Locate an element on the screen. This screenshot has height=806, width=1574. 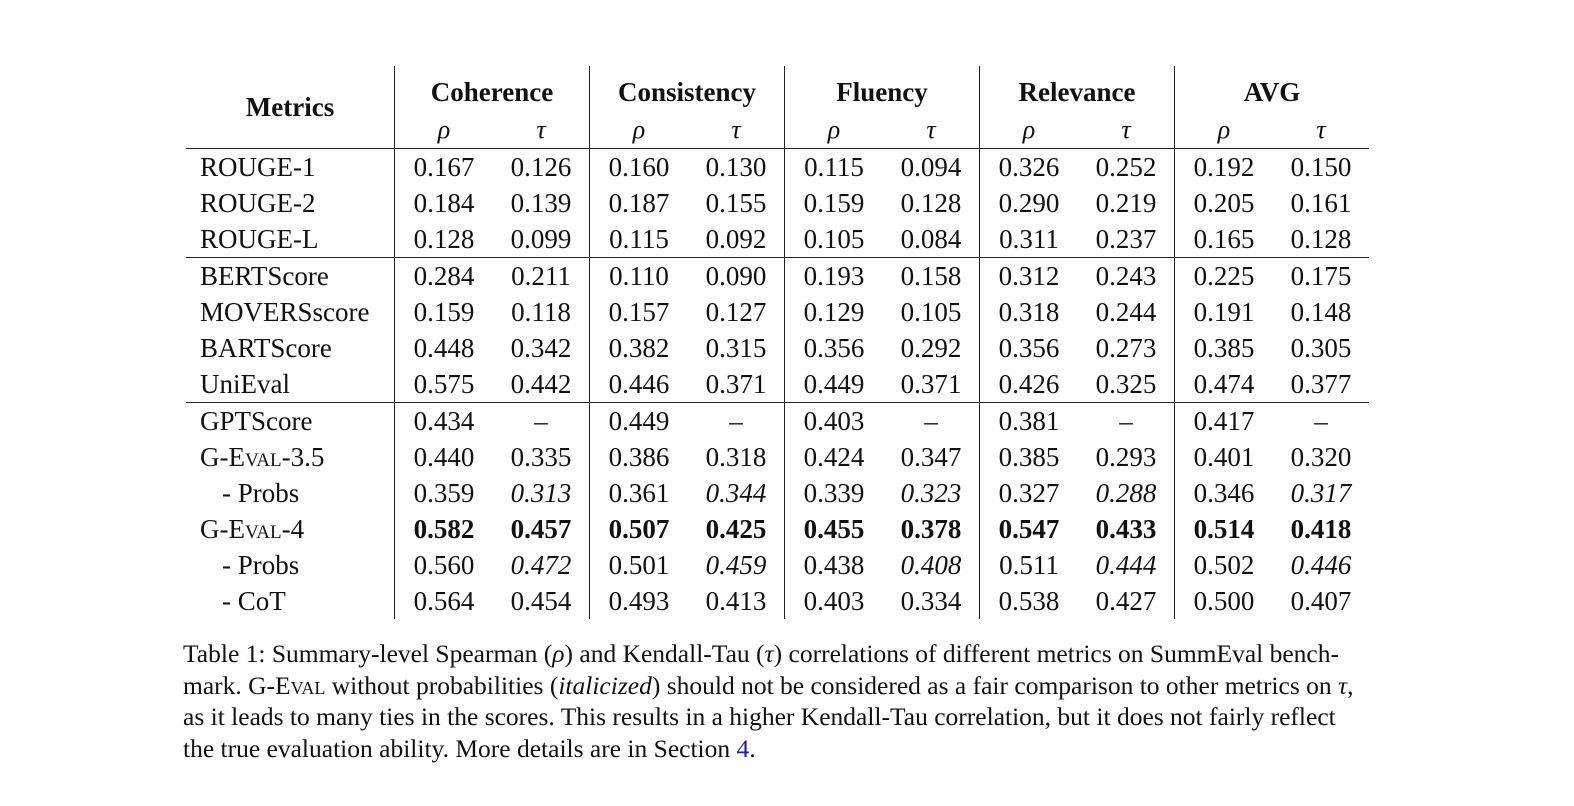
tau-value-cell: 0.335 is located at coordinates (541, 456).